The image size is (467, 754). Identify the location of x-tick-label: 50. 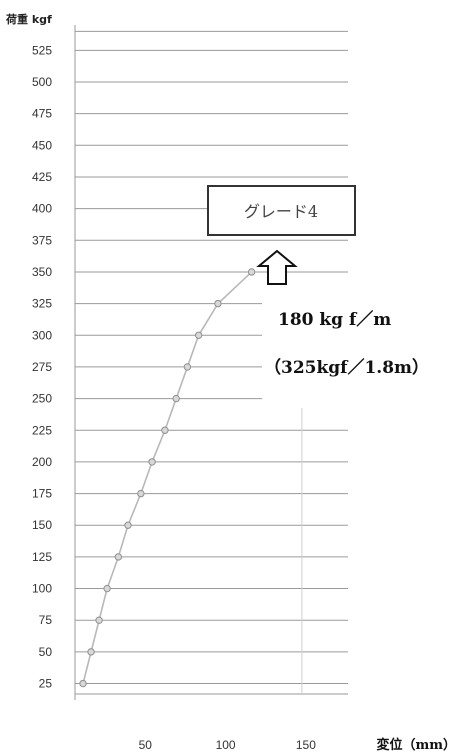
(146, 745).